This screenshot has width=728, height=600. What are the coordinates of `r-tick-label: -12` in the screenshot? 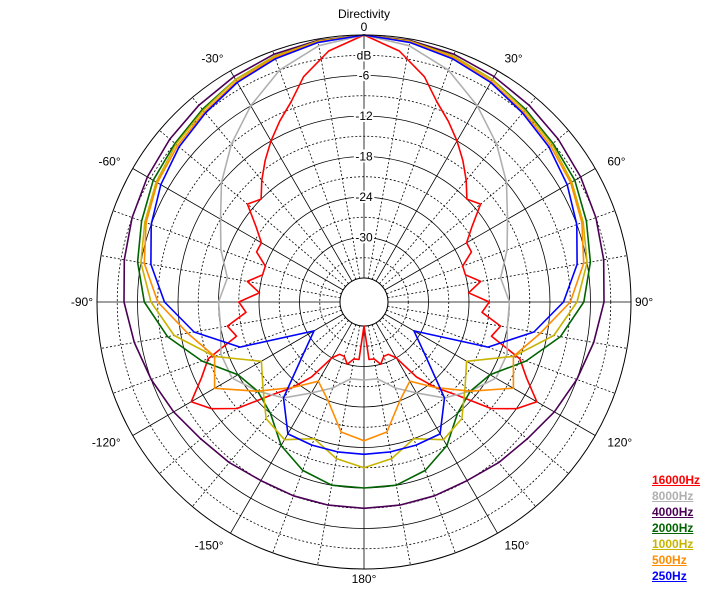 It's located at (364, 116).